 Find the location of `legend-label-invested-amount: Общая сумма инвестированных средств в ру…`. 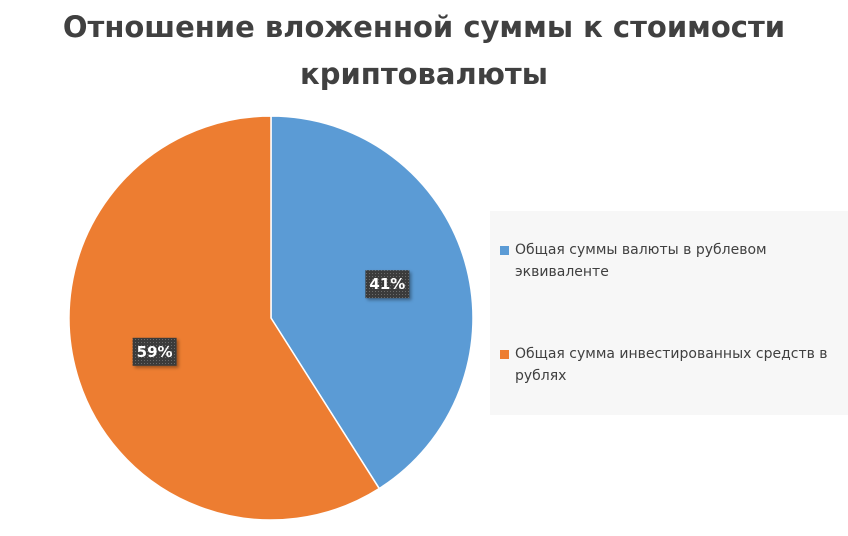

legend-label-invested-amount: Общая сумма инвестированных средств в ру… is located at coordinates (671, 365).